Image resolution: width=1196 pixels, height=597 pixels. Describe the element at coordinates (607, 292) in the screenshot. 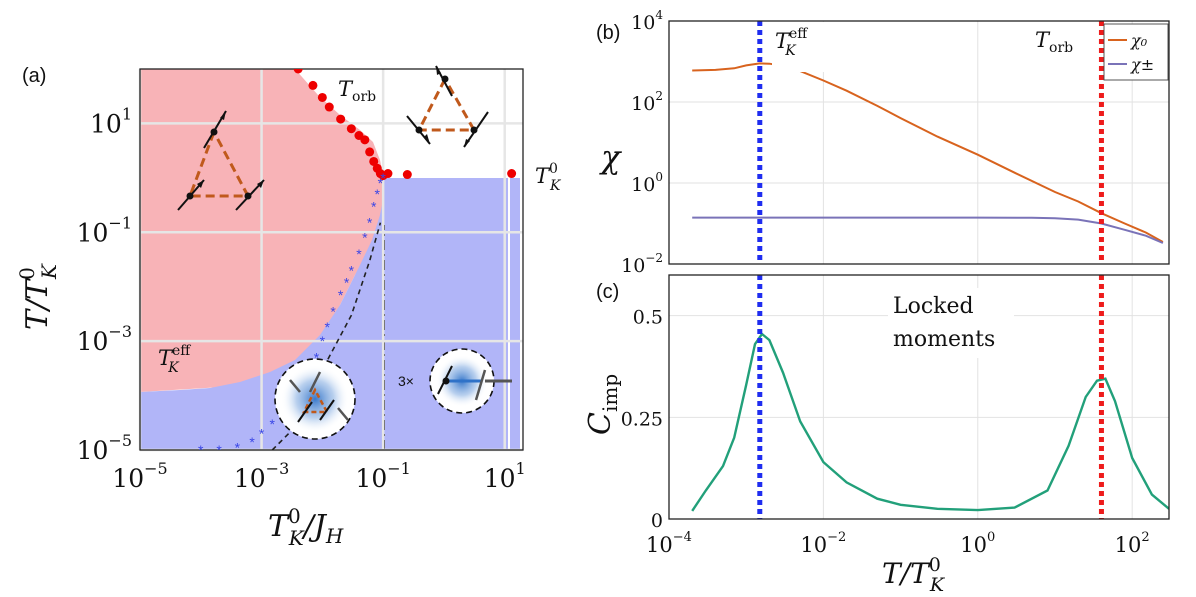

I see `panel-c-label: (c)` at that location.